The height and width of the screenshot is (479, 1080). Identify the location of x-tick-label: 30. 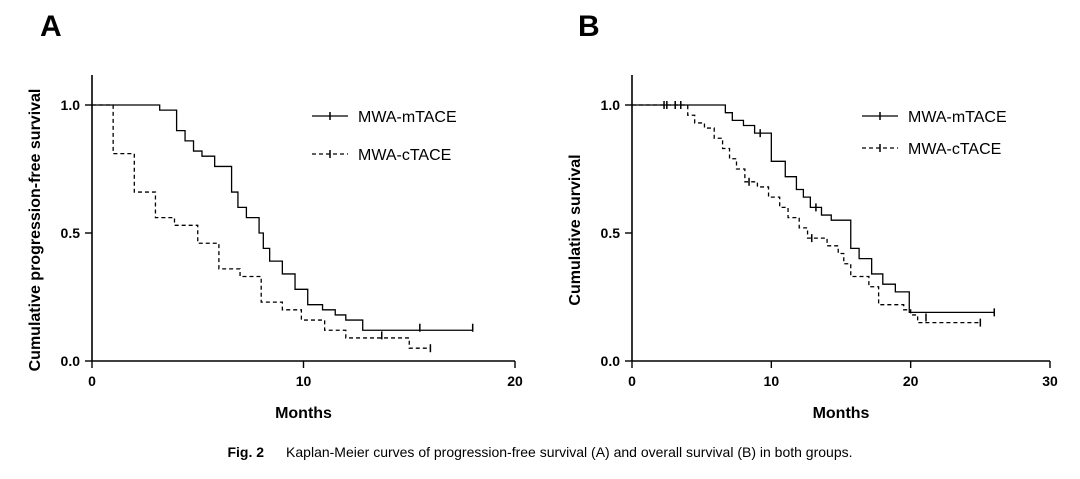
(1050, 381).